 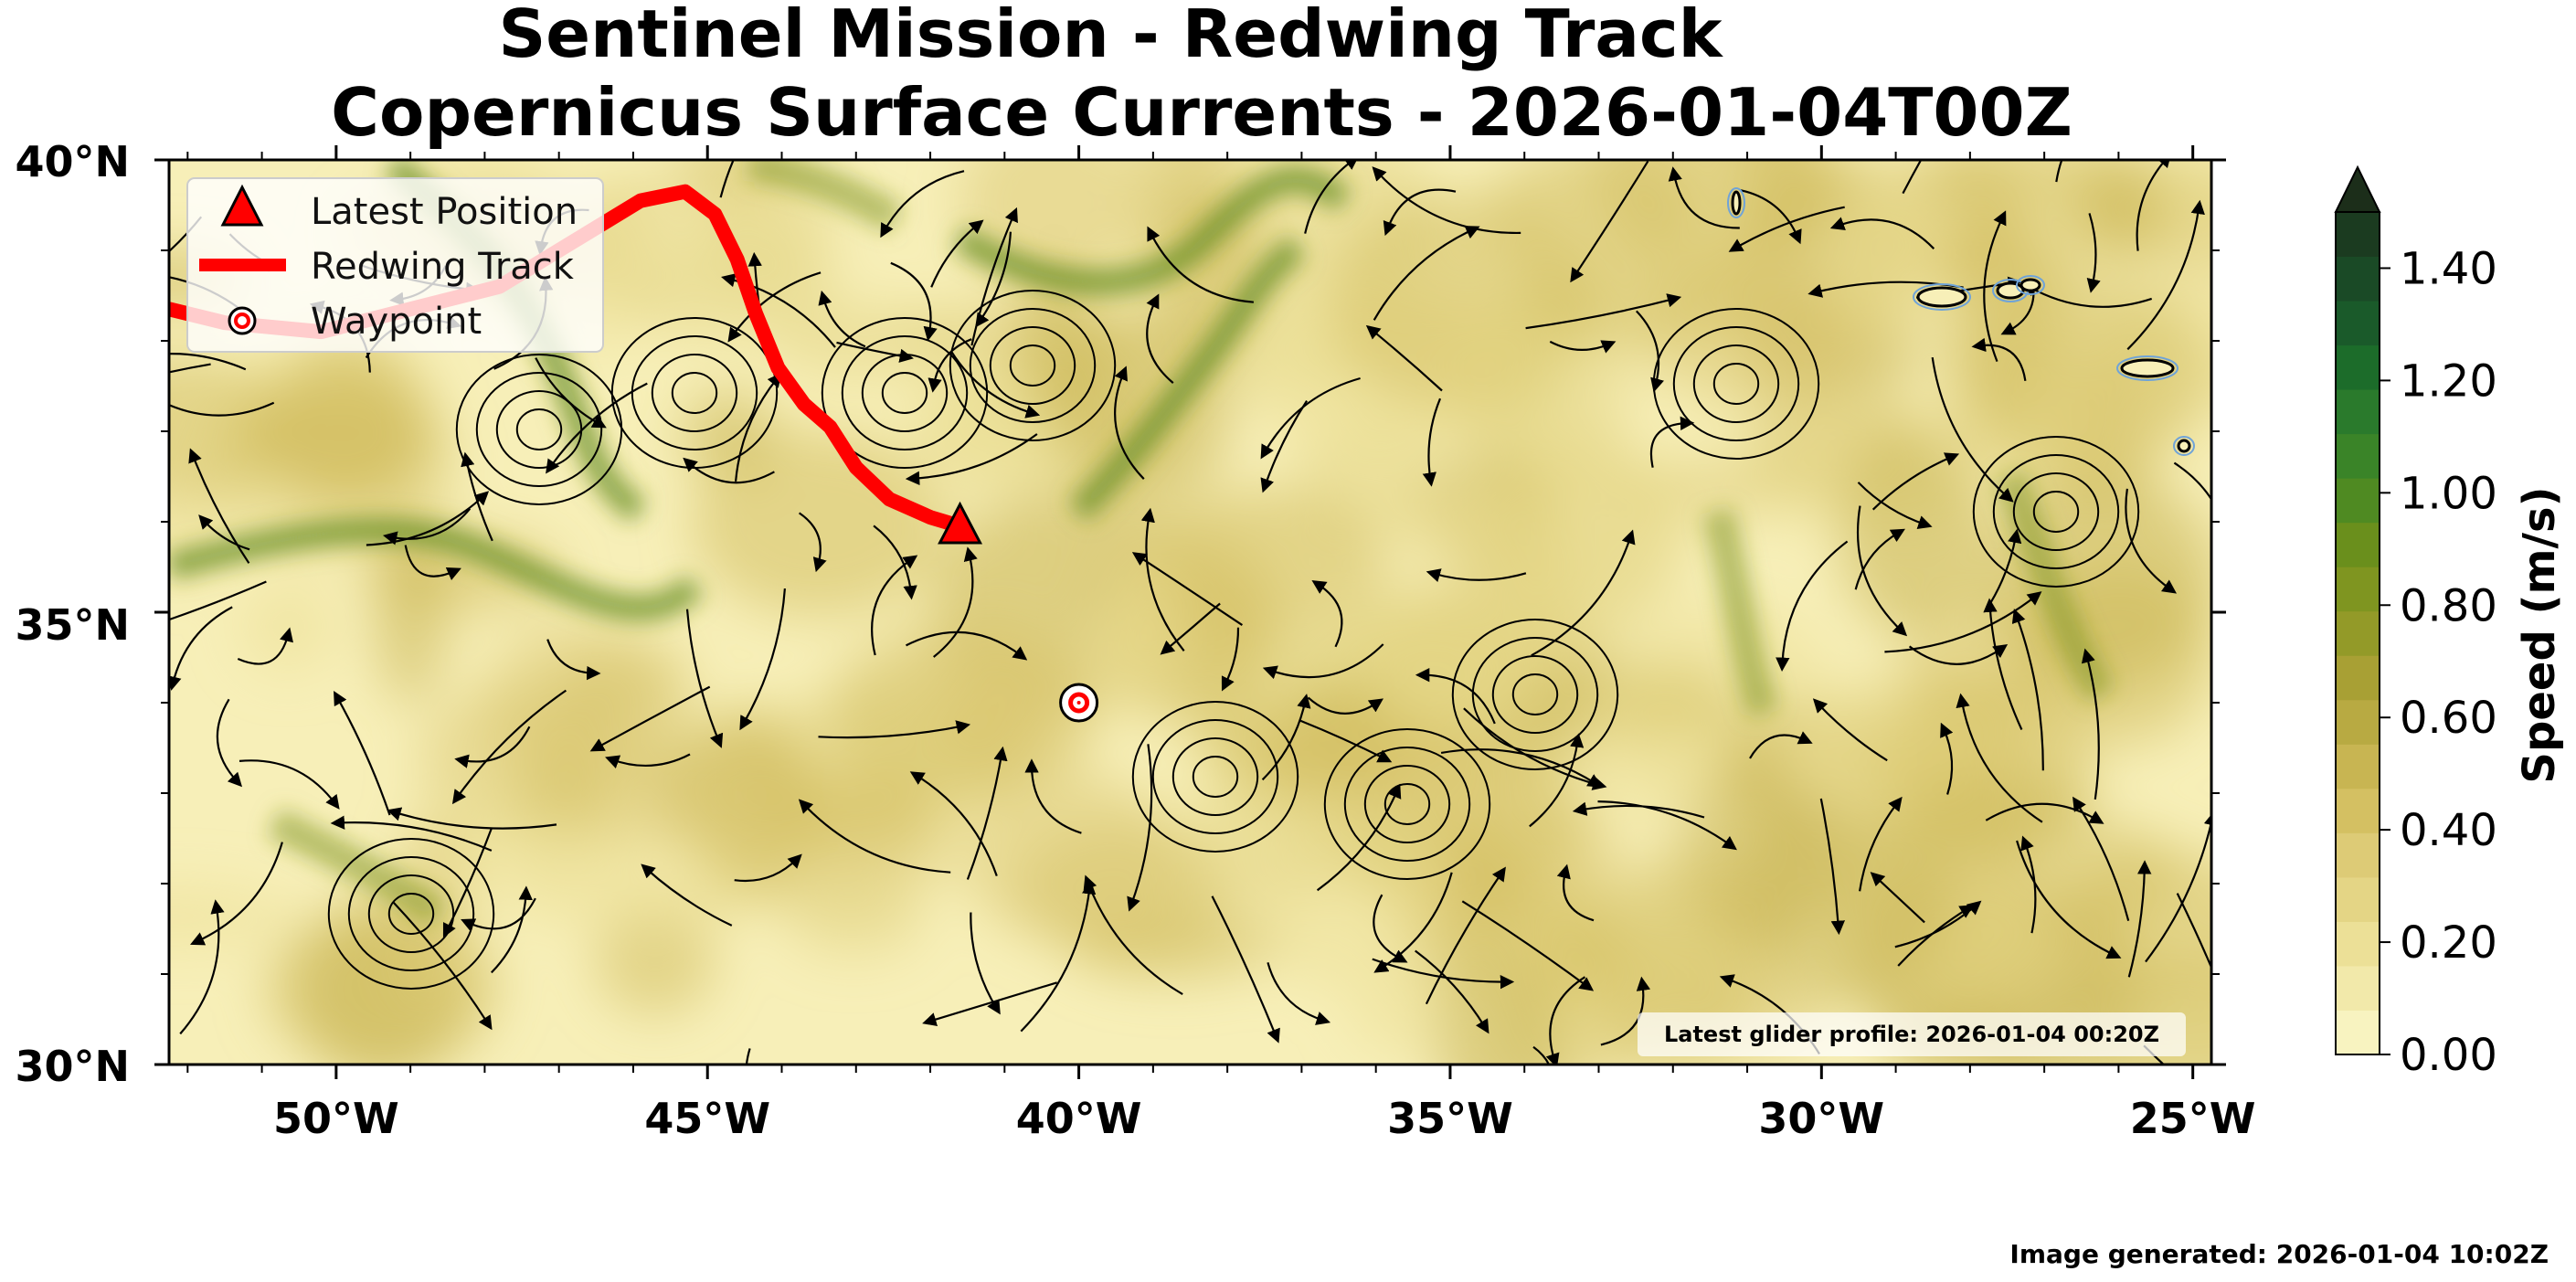 I want to click on latest-profile-annotation: Latest glider profile: 2026-01-04 00:20Z, so click(x=1912, y=1034).